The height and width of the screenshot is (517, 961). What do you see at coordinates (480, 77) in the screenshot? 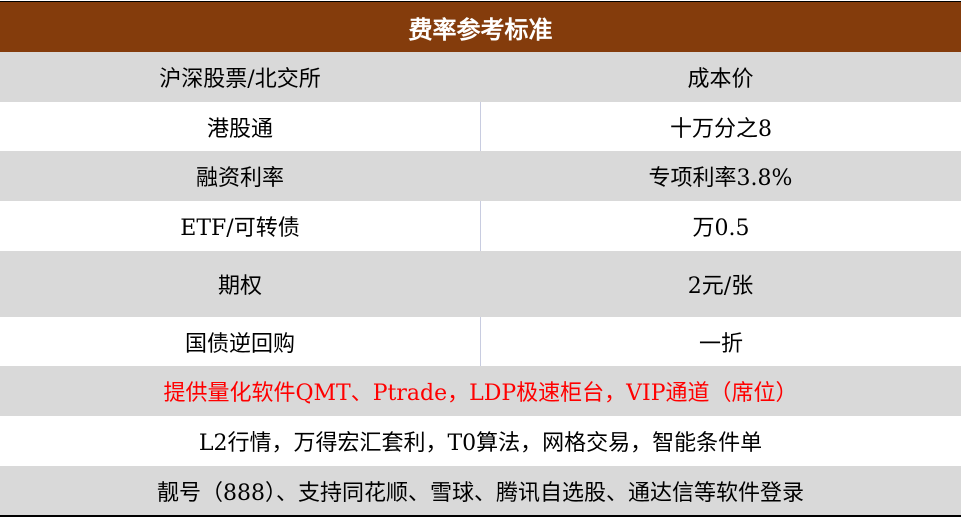
I see `table-row: 沪深股票/北交所 成本价` at bounding box center [480, 77].